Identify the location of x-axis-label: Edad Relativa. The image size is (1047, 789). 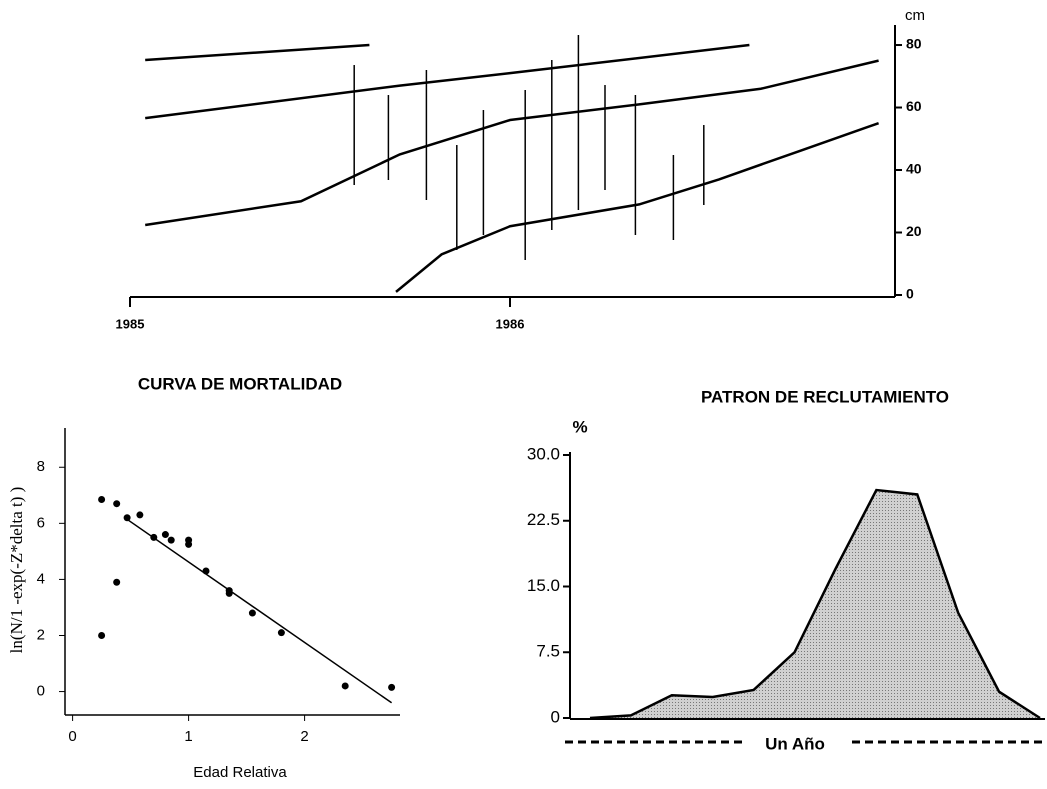
(240, 772).